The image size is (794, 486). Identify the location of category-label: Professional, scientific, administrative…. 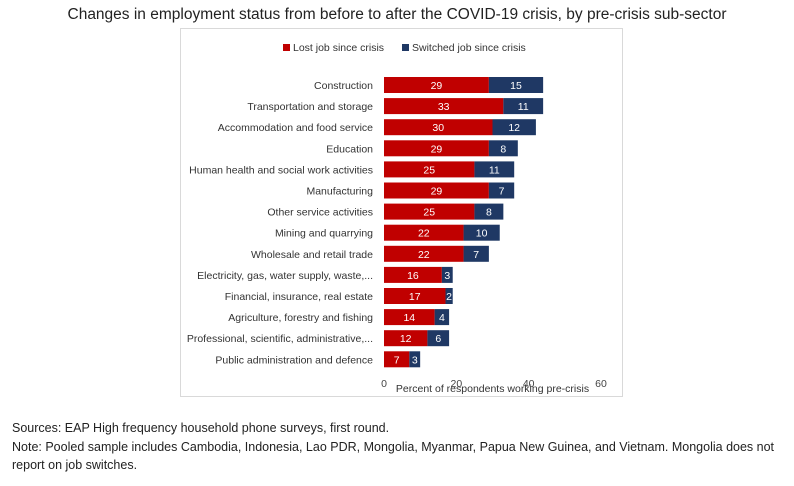
(280, 339).